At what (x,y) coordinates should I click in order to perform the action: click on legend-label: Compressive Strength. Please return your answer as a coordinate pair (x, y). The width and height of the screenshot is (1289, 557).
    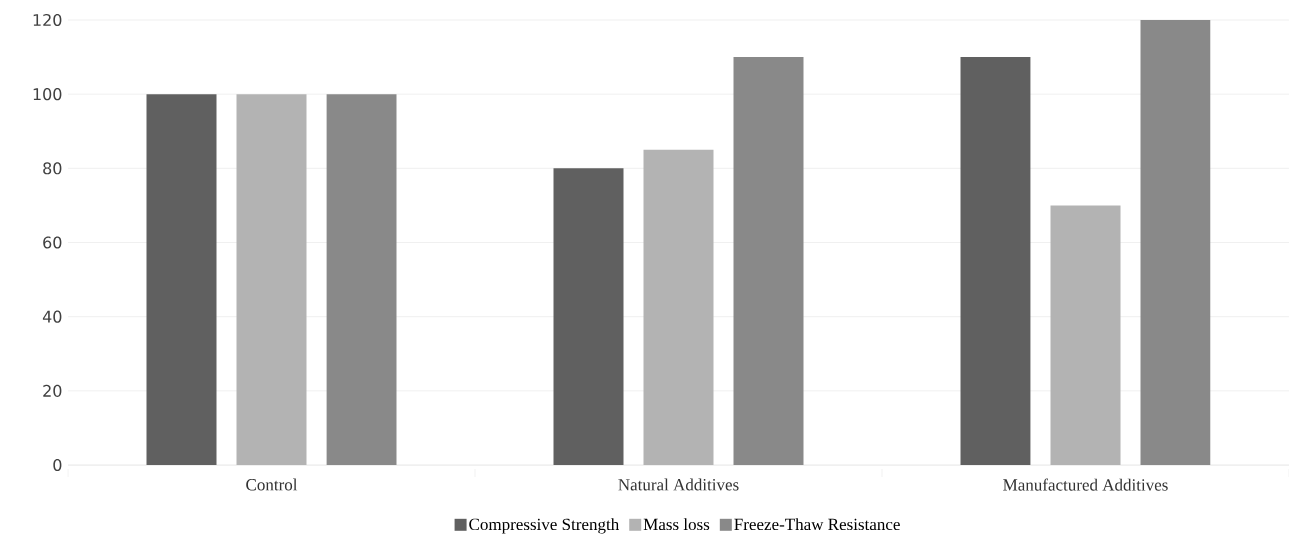
    Looking at the image, I should click on (544, 526).